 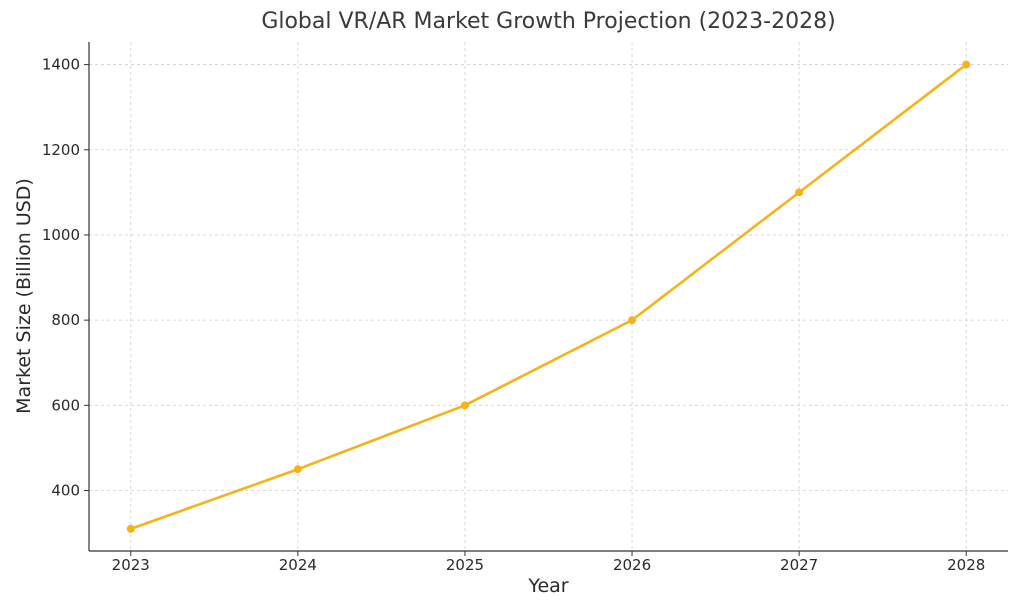 What do you see at coordinates (966, 565) in the screenshot?
I see `x-tick-label: 2028` at bounding box center [966, 565].